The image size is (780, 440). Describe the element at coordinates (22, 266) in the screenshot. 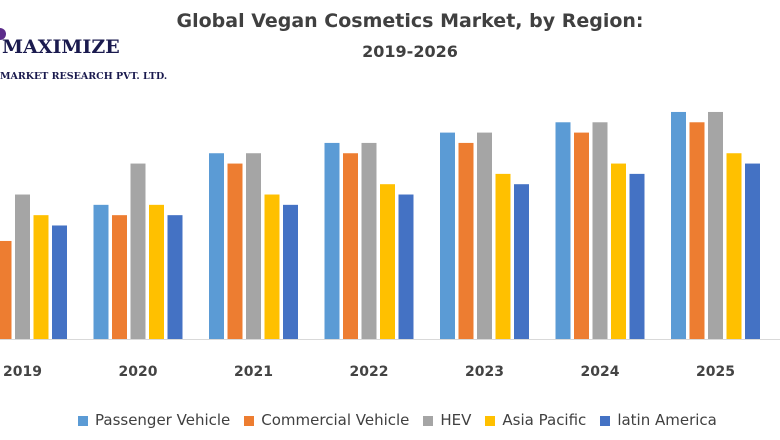

I see `bar-2019-hev` at that location.